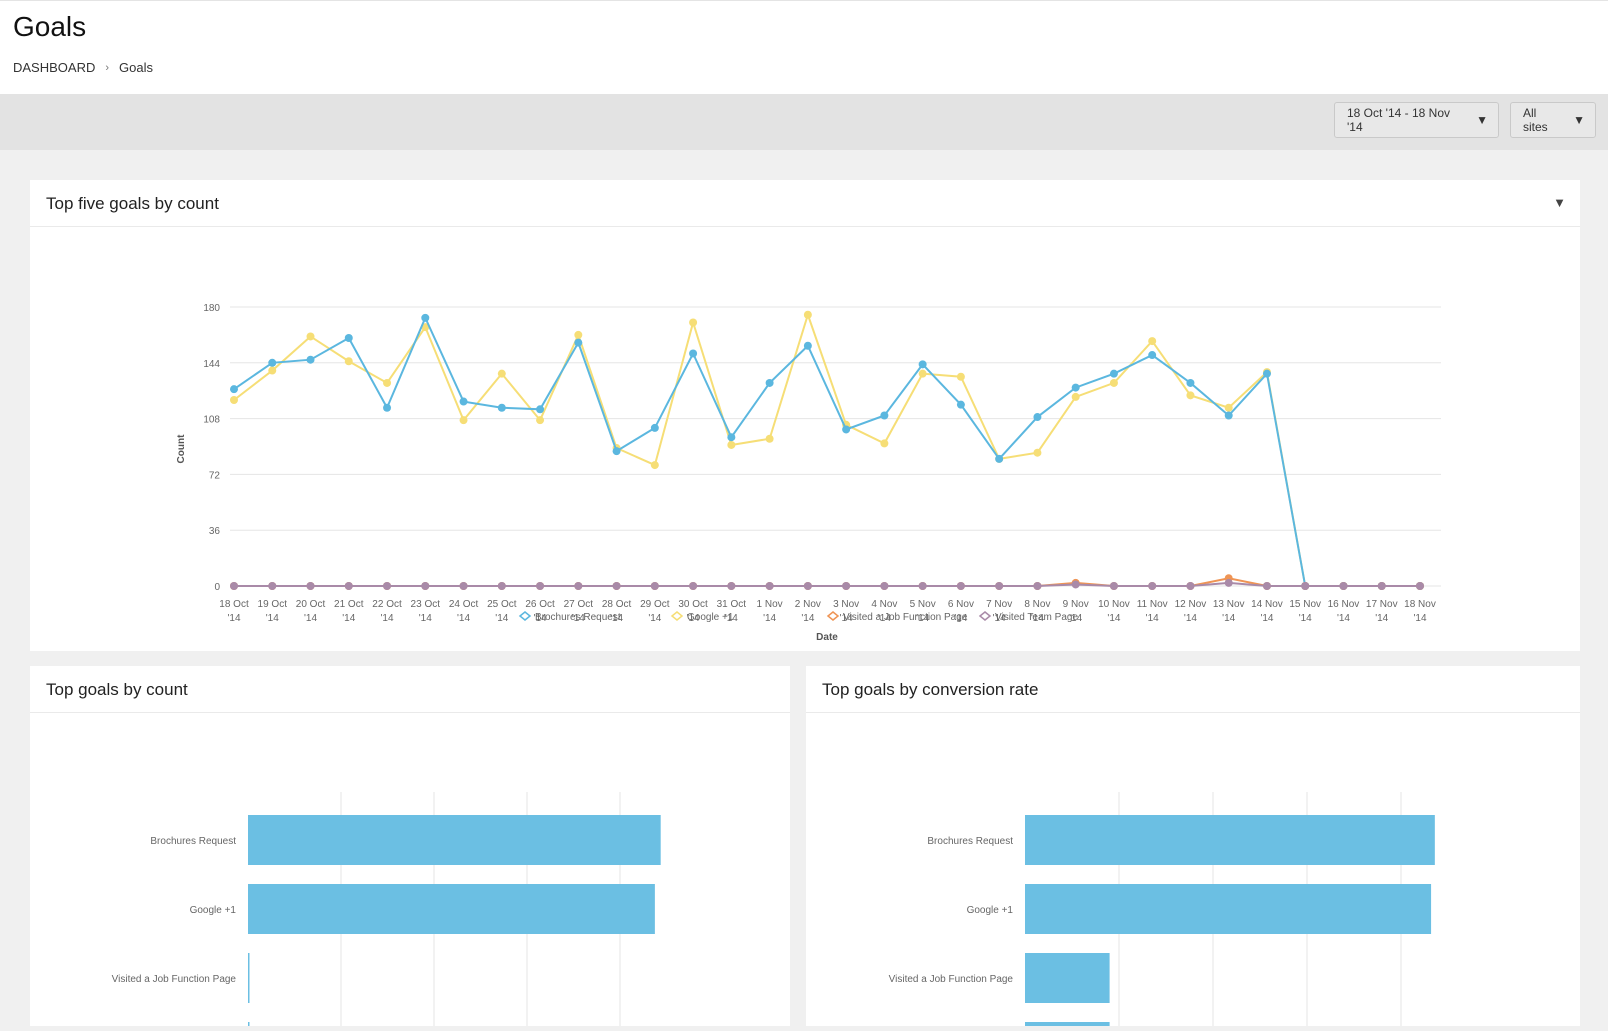  I want to click on legend-item: Google +1, so click(702, 617).